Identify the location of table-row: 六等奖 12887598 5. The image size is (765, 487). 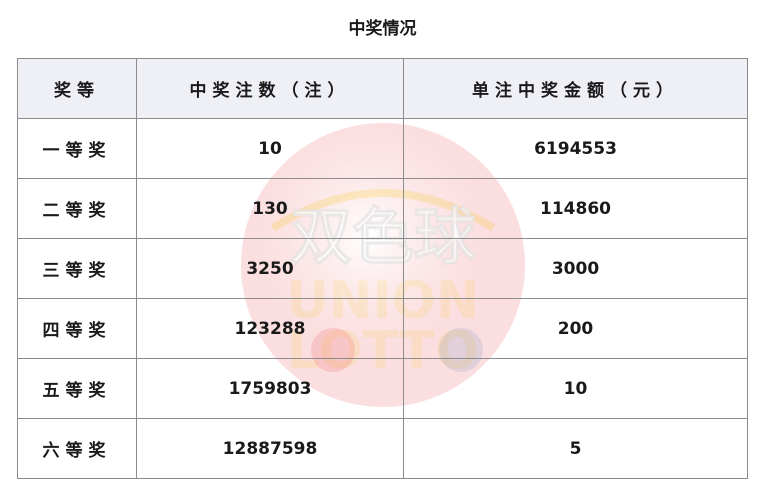
(382, 448).